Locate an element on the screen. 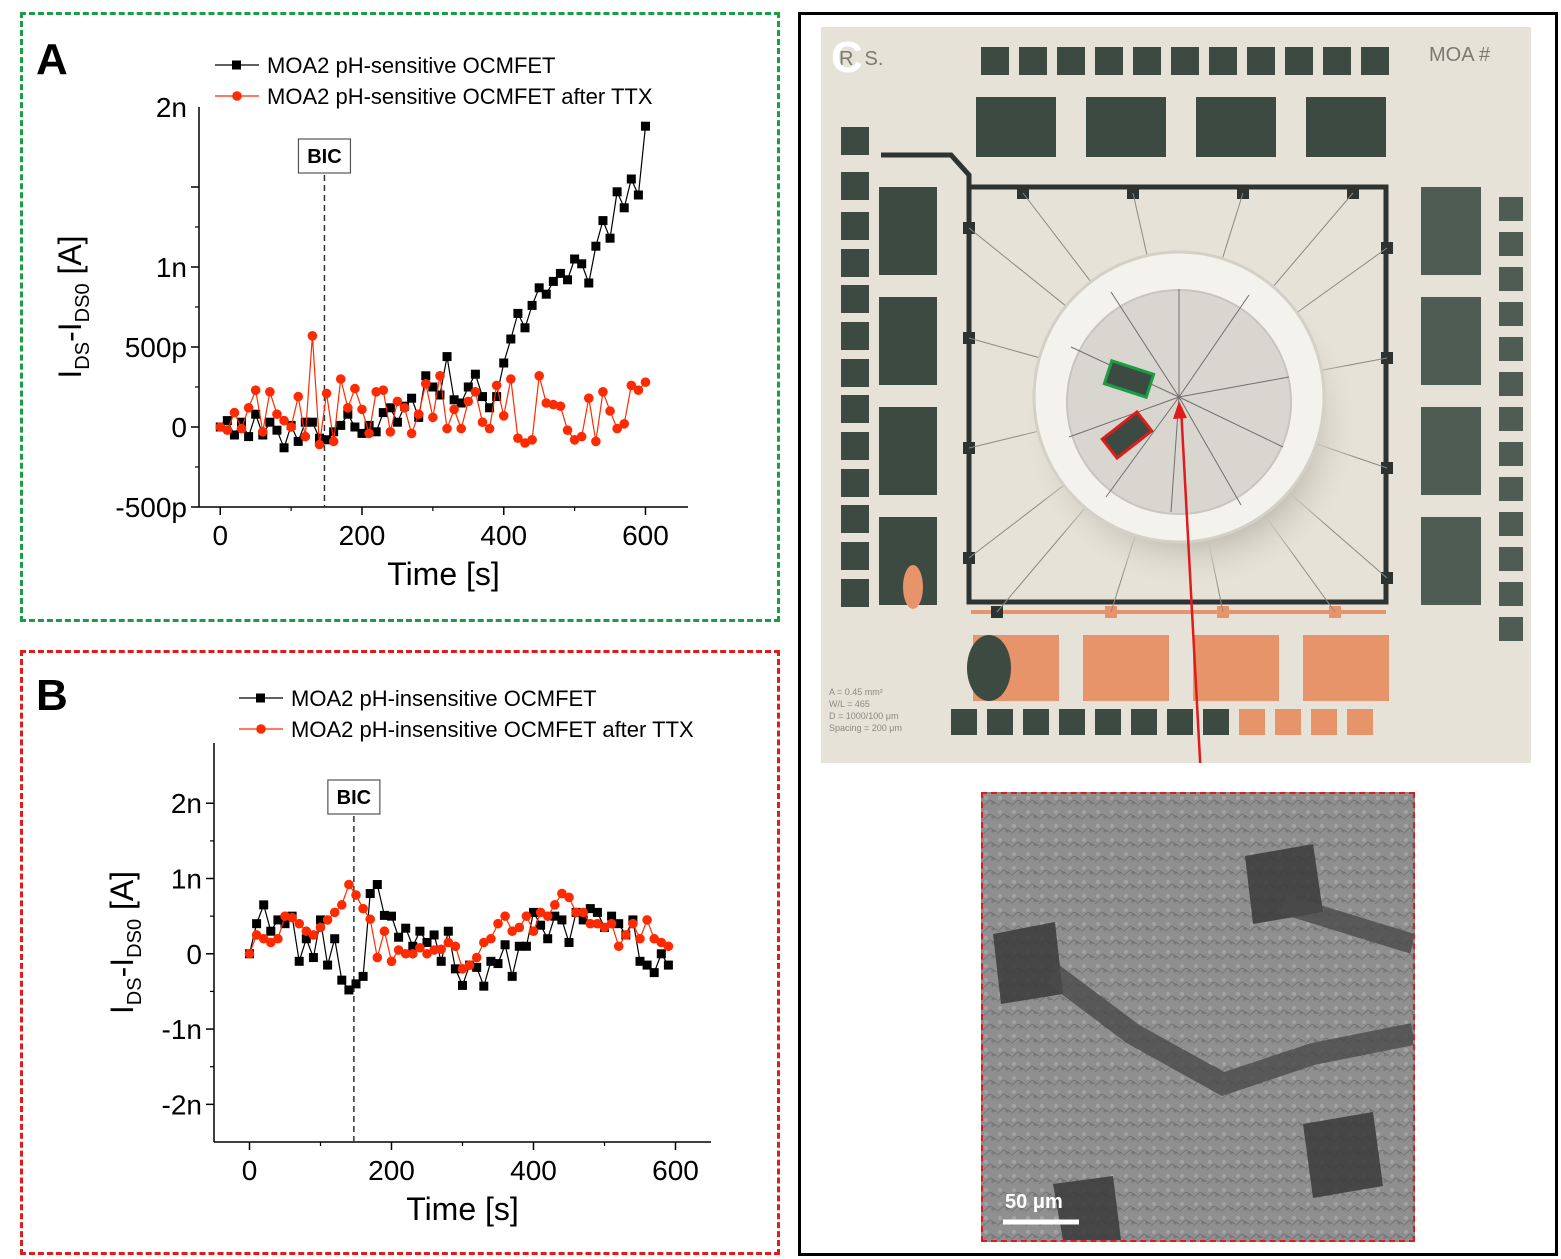 The image size is (1561, 1259). zoom-arrow-head is located at coordinates (1180, 410).